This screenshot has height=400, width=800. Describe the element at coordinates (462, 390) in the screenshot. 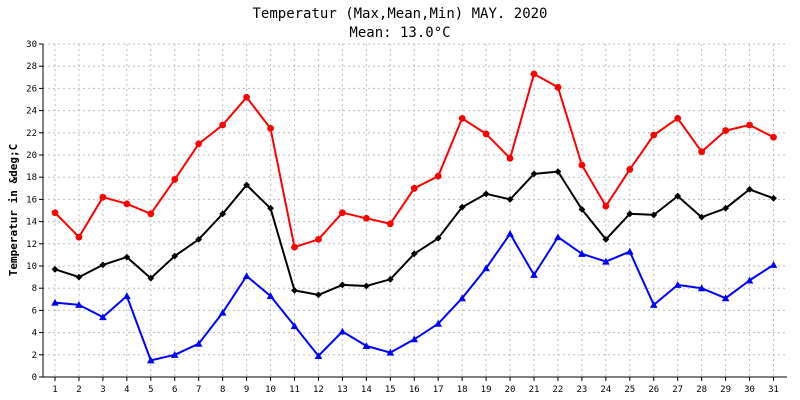

I see `x-tick-label: 18` at that location.